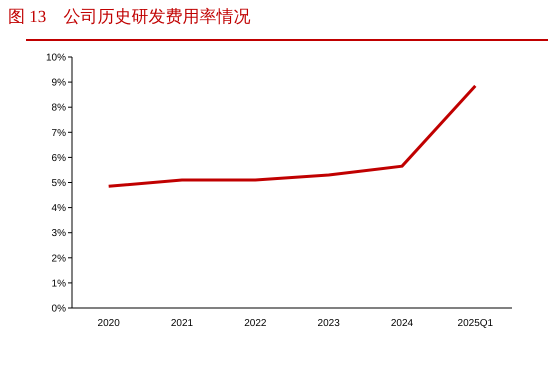  I want to click on y-tick-label: 3%, so click(59, 234).